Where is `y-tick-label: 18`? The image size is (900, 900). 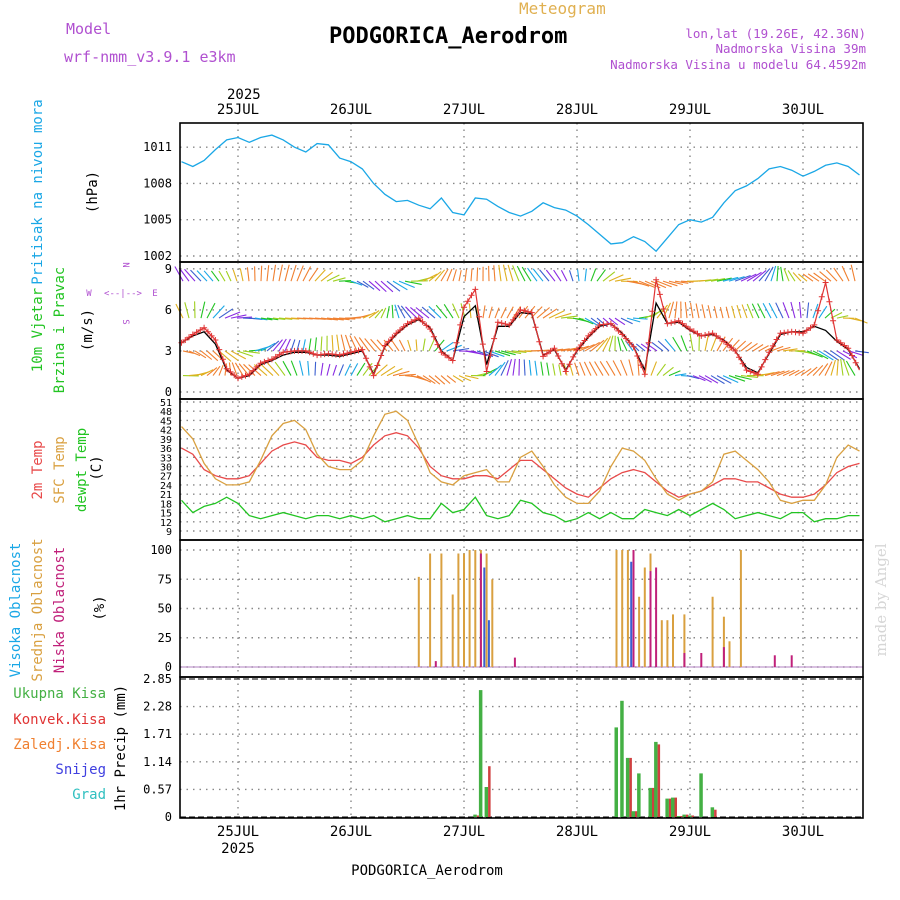
y-tick-label: 18 is located at coordinates (166, 504).